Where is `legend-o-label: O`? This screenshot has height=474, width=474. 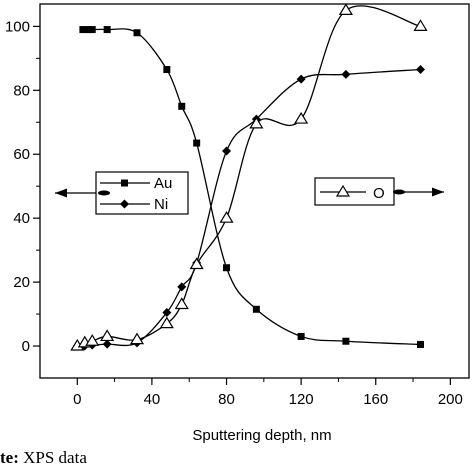
legend-o-label: O is located at coordinates (379, 193).